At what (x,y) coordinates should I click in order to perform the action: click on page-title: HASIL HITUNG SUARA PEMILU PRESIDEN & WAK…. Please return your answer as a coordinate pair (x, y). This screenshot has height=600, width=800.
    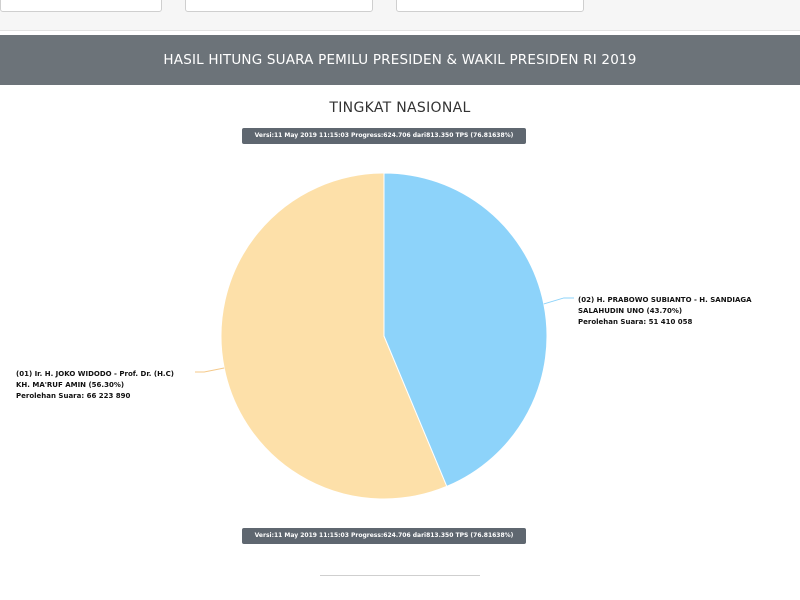
    Looking at the image, I should click on (400, 60).